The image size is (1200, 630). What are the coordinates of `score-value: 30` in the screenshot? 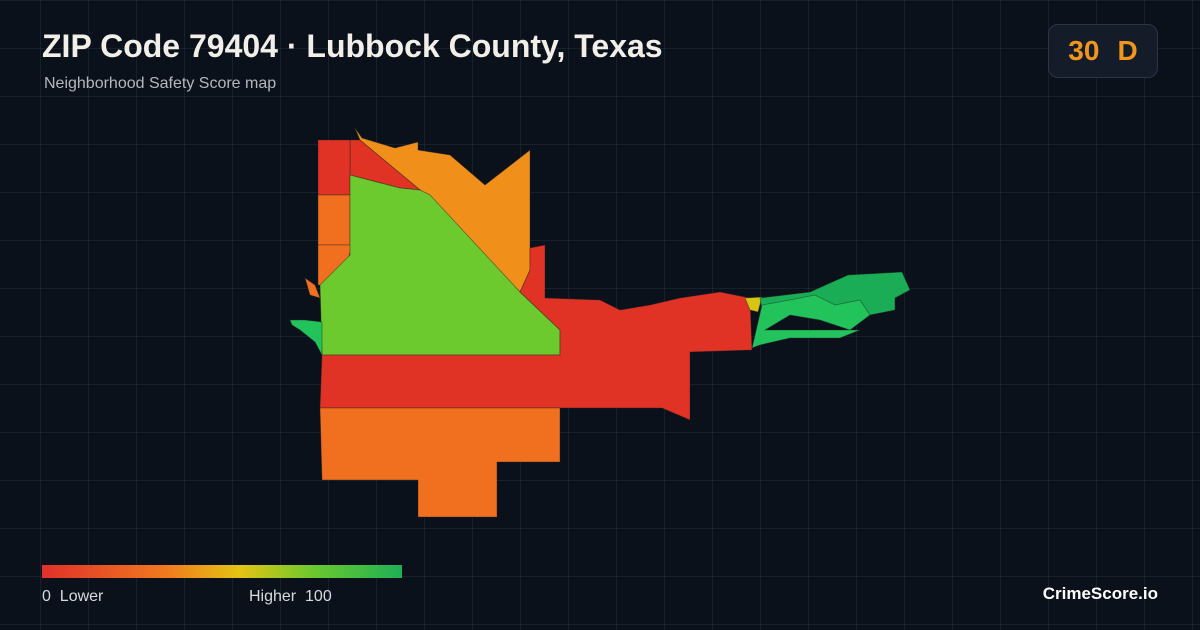 It's located at (1084, 50).